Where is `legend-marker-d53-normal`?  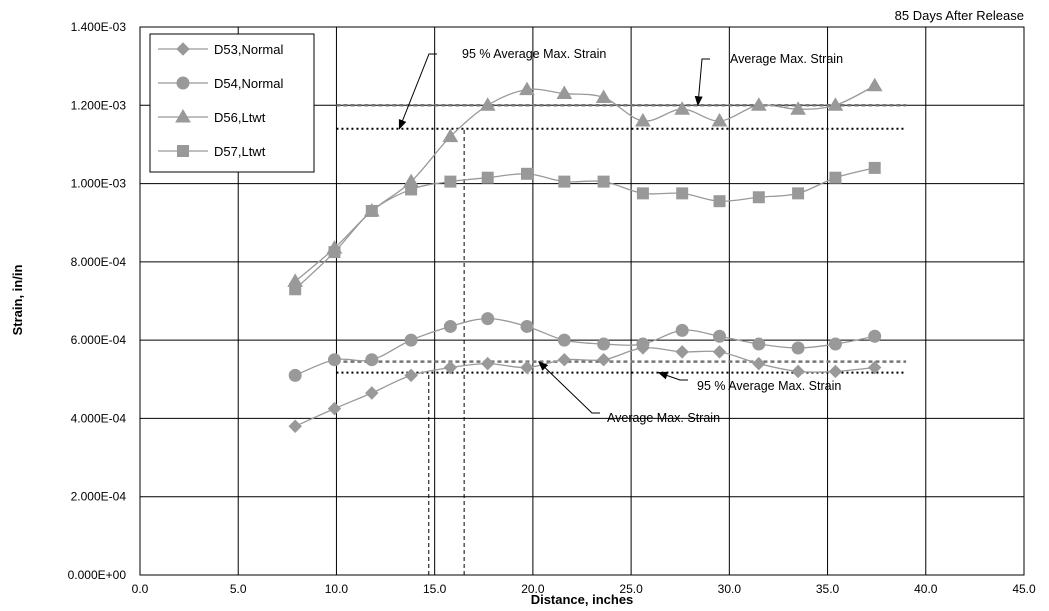
legend-marker-d53-normal is located at coordinates (183, 49).